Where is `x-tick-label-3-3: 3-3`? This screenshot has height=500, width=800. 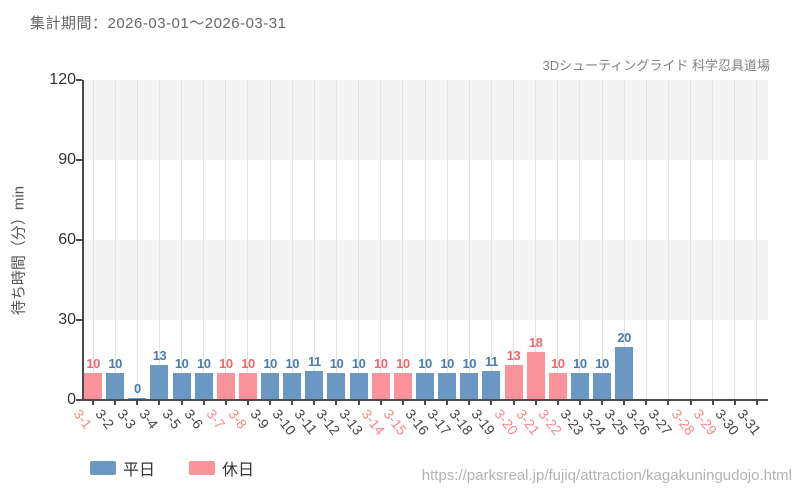 x-tick-label-3-3: 3-3 is located at coordinates (127, 419).